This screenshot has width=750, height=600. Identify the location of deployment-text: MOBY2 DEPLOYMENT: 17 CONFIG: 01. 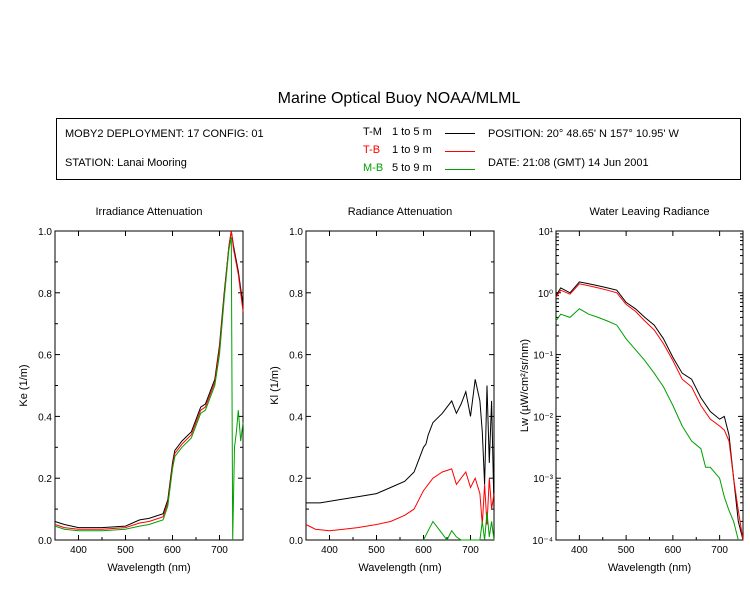
(164, 134).